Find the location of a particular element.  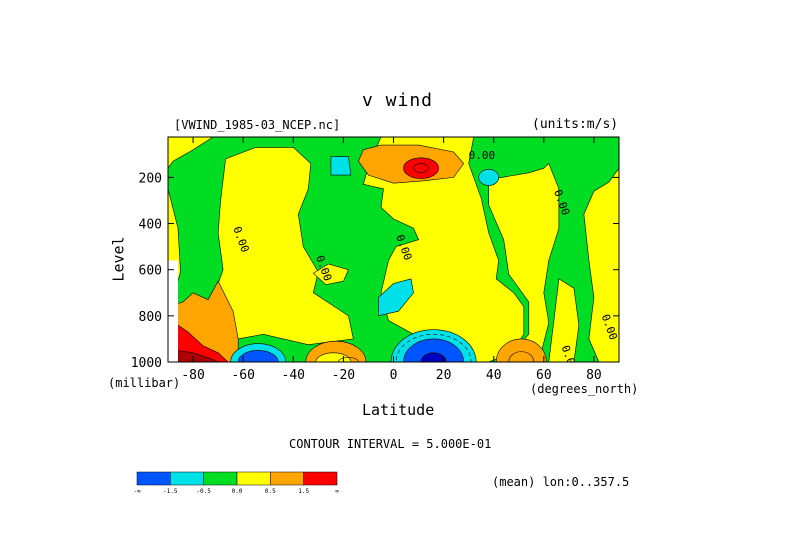

x-axis-units: (degrees_north) is located at coordinates (584, 389).